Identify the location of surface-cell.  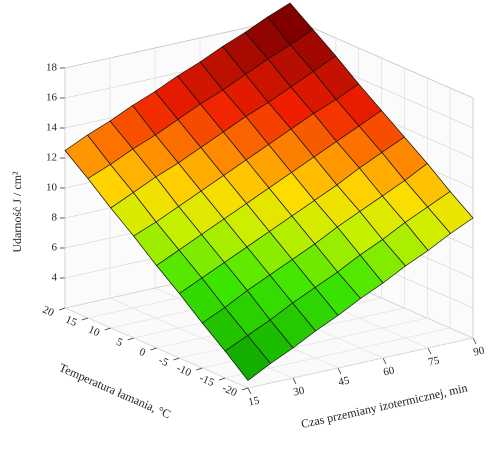
(247, 358).